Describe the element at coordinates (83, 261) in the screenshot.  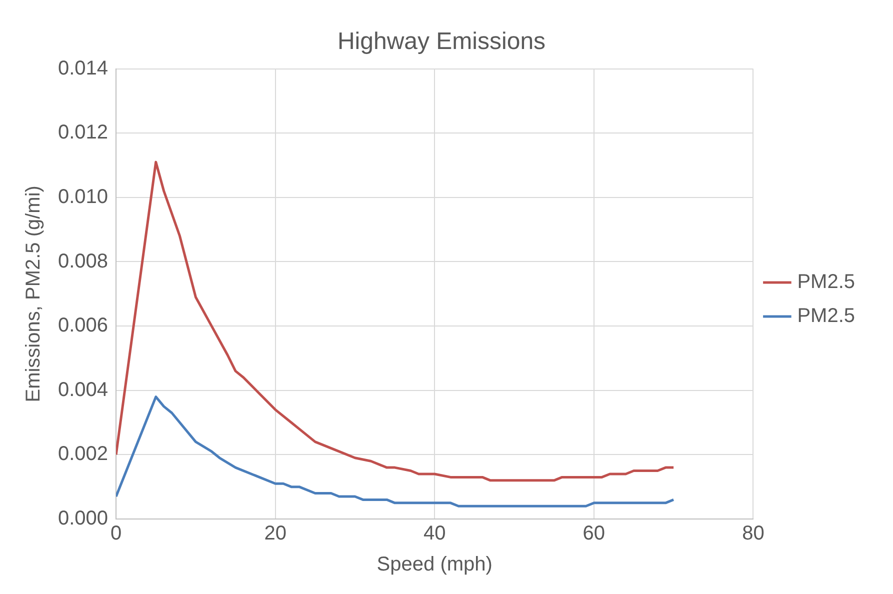
I see `y-tick-label: 0.008` at that location.